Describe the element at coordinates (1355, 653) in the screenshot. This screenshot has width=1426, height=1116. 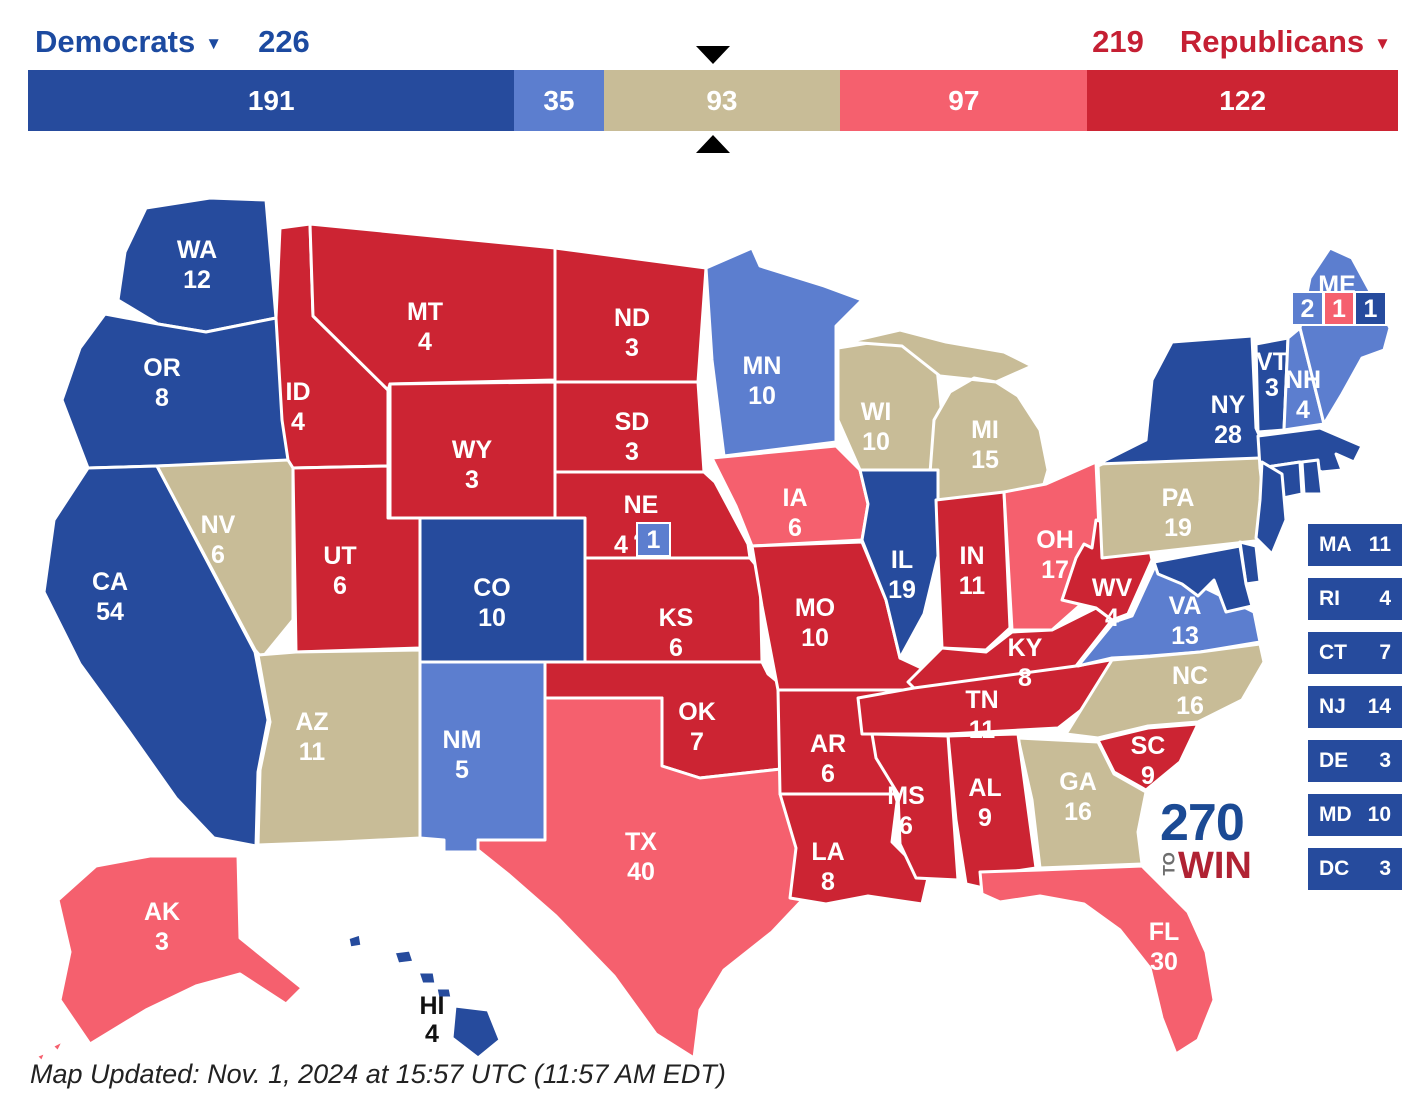
I see `list-item-ct: CT 7` at that location.